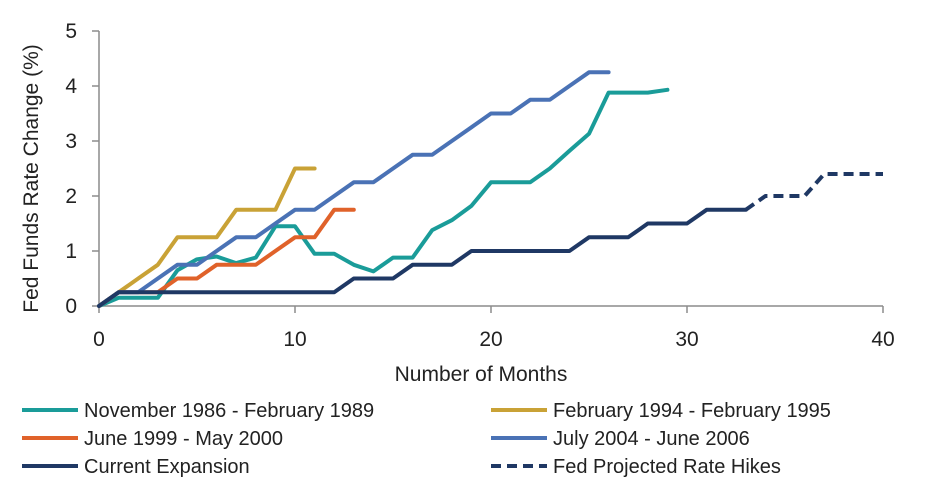 This screenshot has height=485, width=930. I want to click on y-tick-label: 5, so click(71, 31).